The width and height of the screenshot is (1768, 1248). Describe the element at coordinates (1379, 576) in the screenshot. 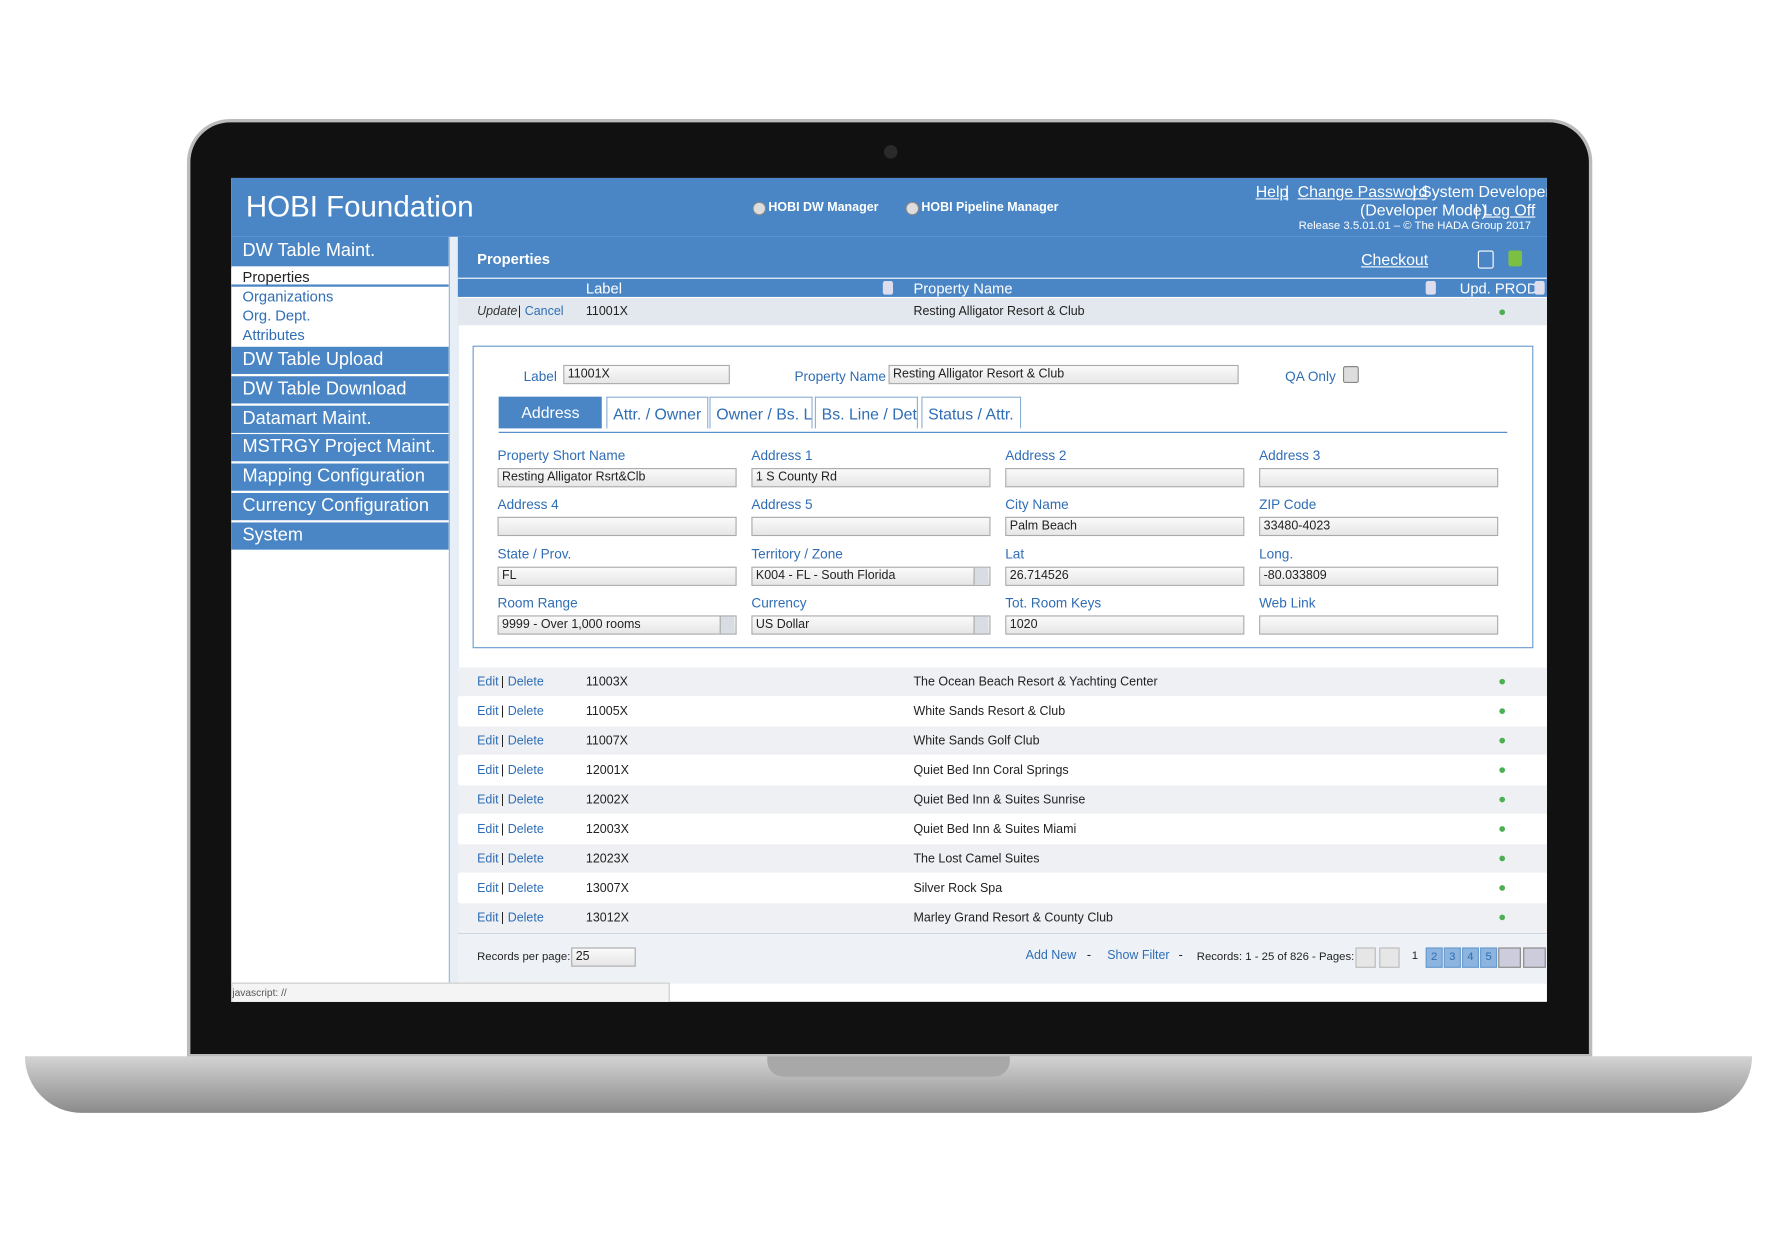

I see `text-input: -80.033809` at that location.